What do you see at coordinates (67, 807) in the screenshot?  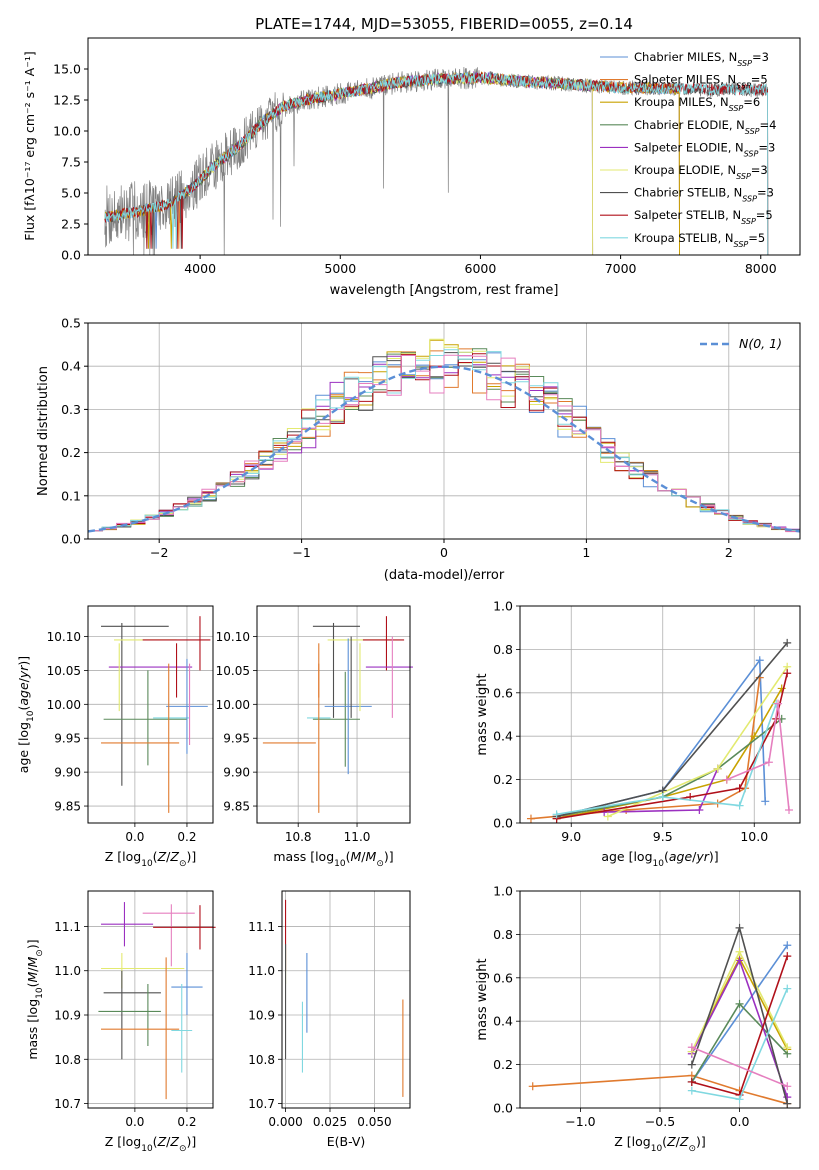 I see `age-z-panel-y-tick-label: 9.85` at bounding box center [67, 807].